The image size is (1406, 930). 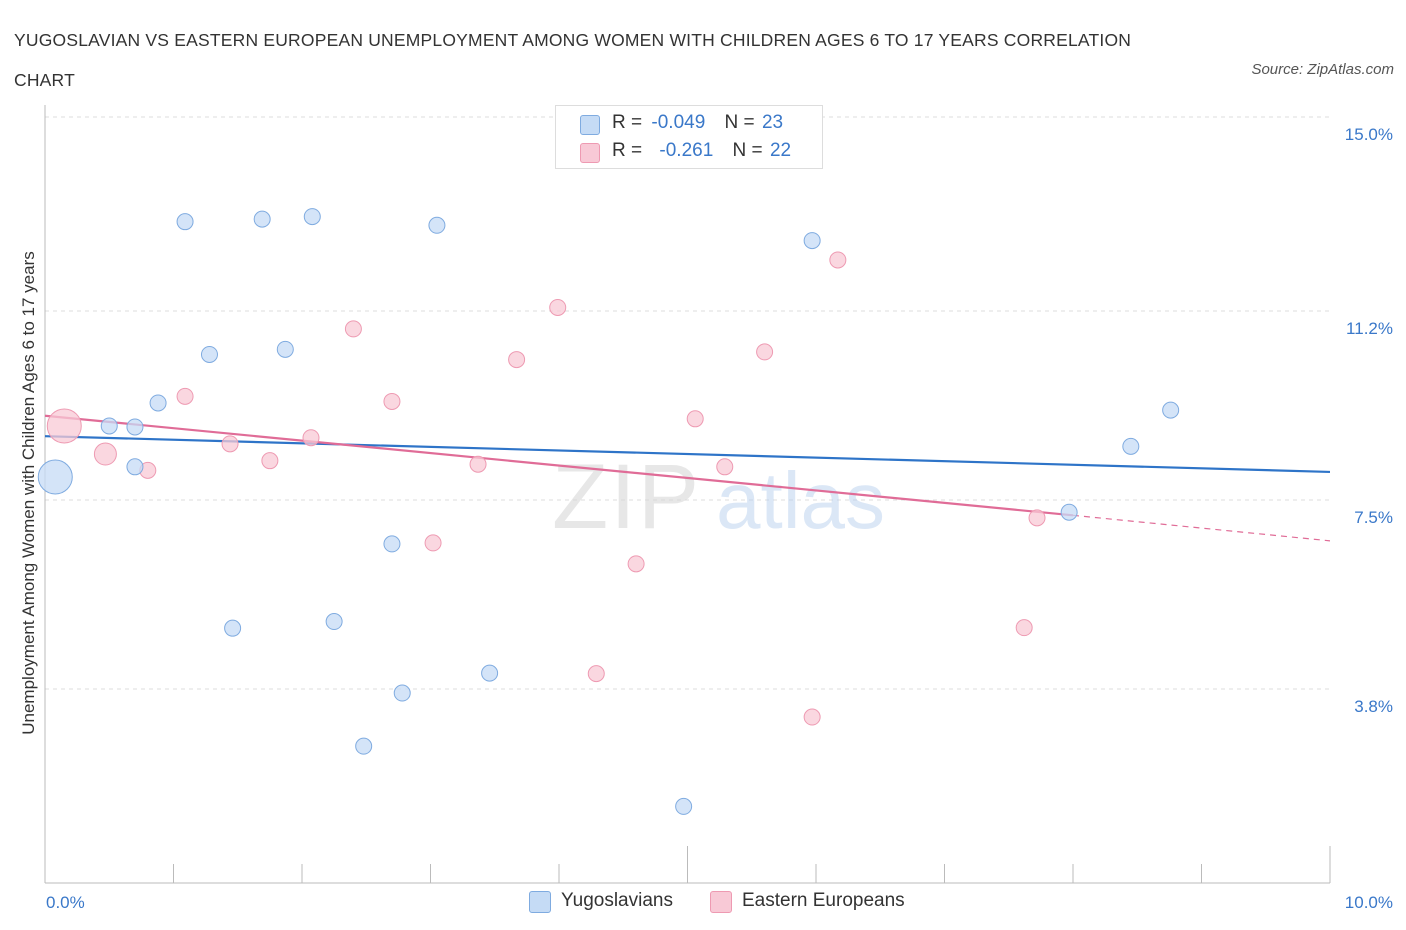 What do you see at coordinates (823, 900) in the screenshot?
I see `legend-label: Eastern Europeans` at bounding box center [823, 900].